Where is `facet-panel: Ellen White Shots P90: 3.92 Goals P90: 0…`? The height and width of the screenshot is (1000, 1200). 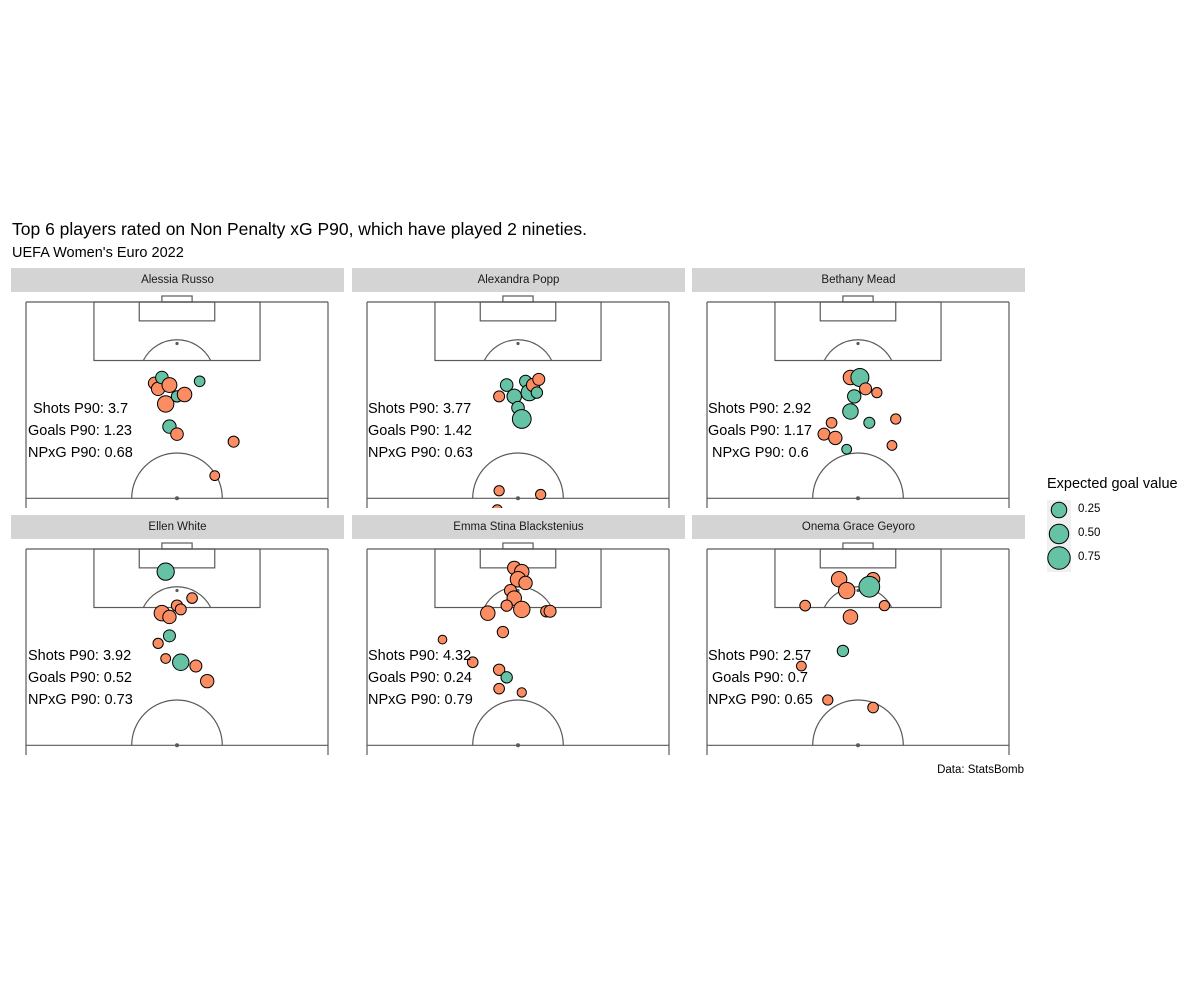
facet-panel: Ellen White Shots P90: 3.92 Goals P90: 0… is located at coordinates (177, 635).